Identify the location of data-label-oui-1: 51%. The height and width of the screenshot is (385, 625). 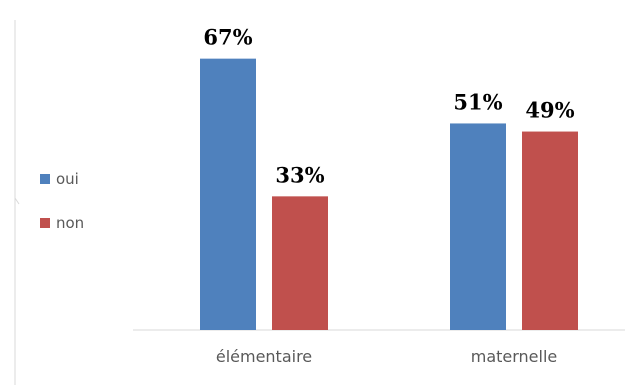
(477, 101).